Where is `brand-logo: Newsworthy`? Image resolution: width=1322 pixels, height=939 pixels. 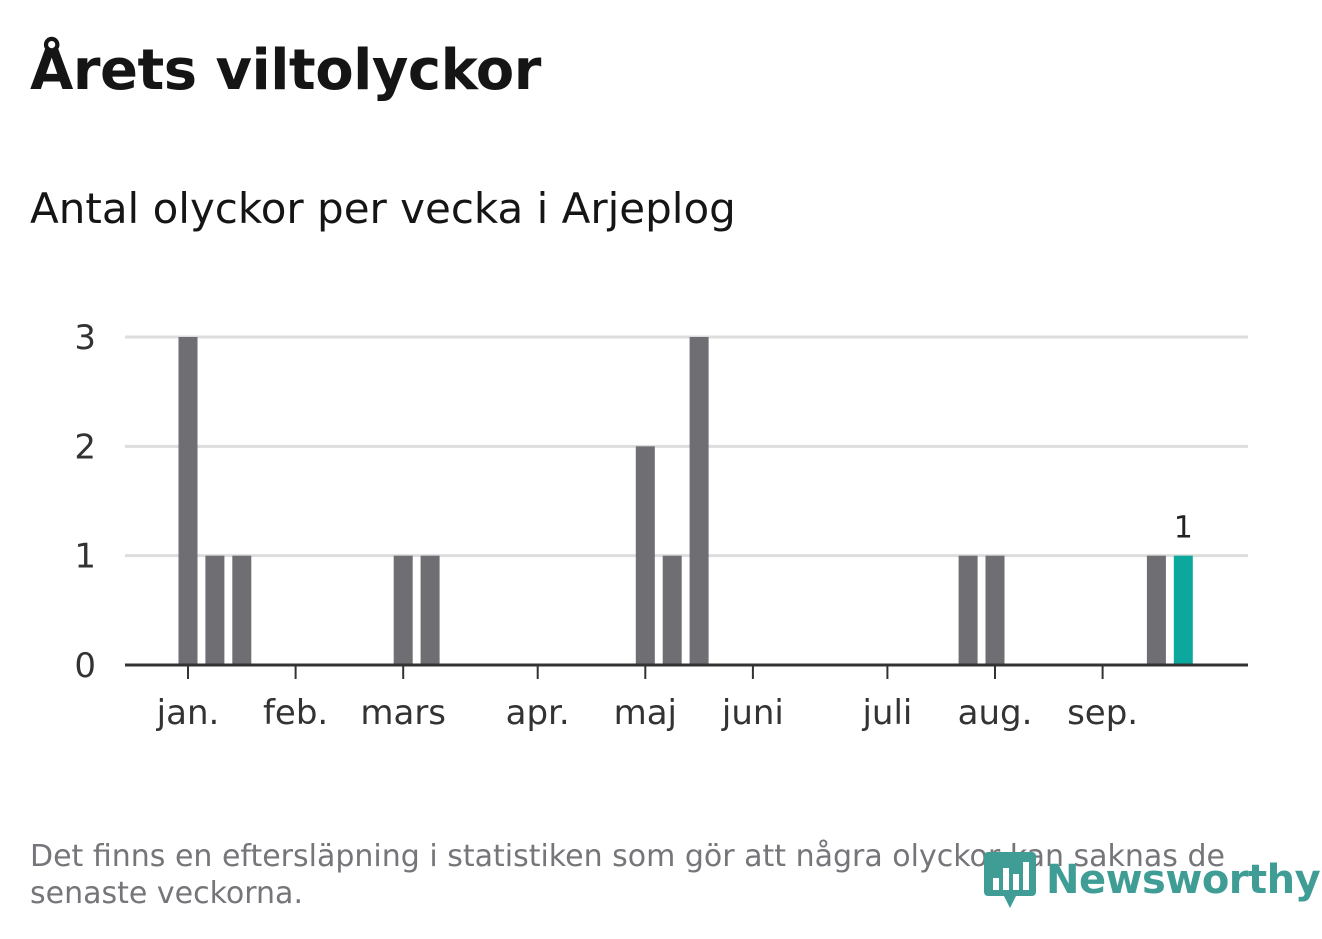 brand-logo: Newsworthy is located at coordinates (1151, 880).